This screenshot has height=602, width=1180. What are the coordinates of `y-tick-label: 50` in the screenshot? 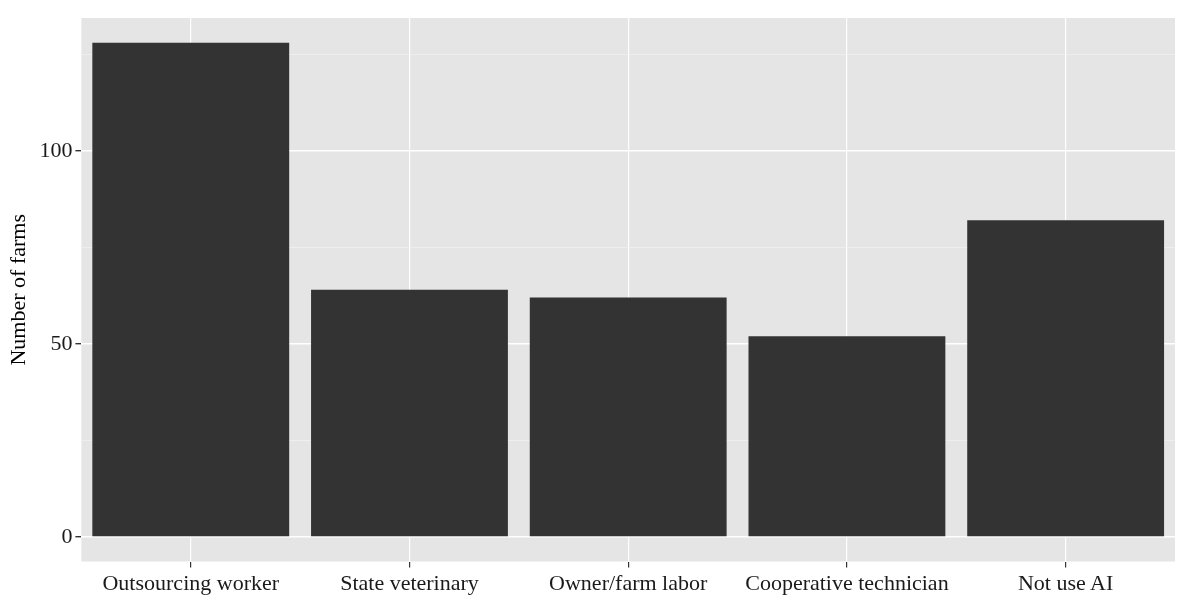 It's located at (61, 342).